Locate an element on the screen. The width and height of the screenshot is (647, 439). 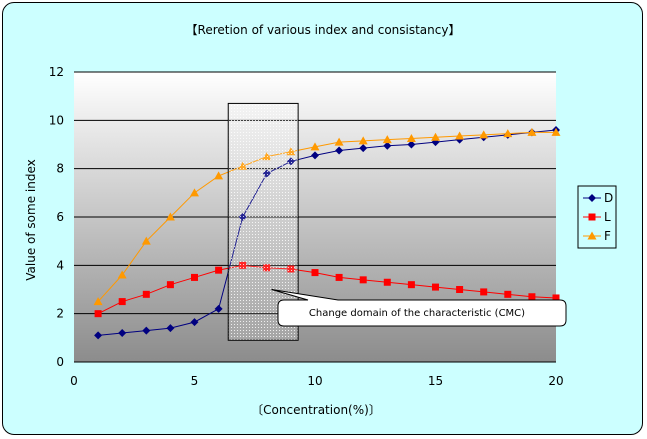
y-tick-label: 12 is located at coordinates (56, 72).